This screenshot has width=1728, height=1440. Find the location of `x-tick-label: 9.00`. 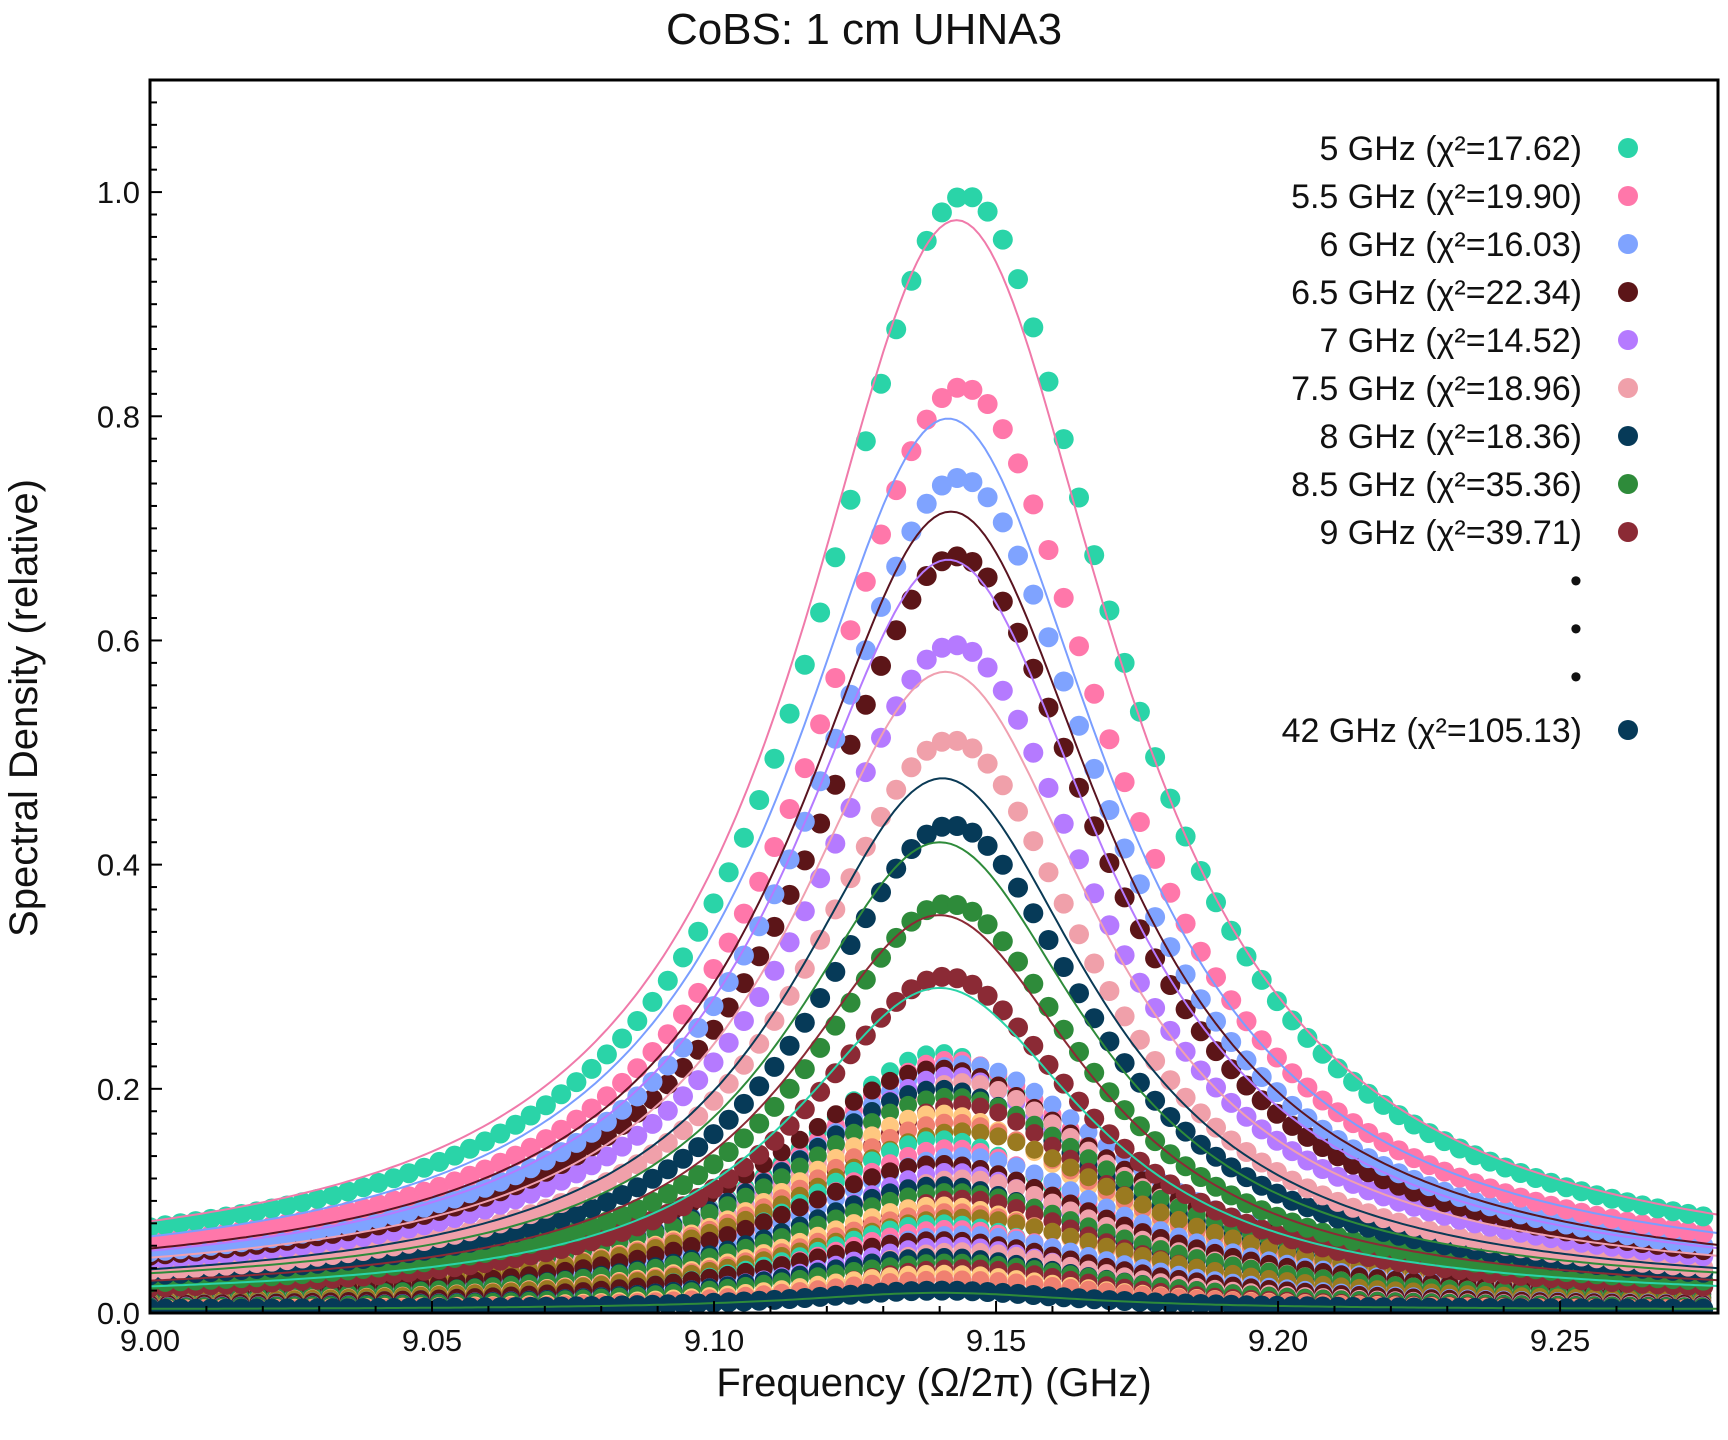

x-tick-label: 9.00 is located at coordinates (150, 1340).